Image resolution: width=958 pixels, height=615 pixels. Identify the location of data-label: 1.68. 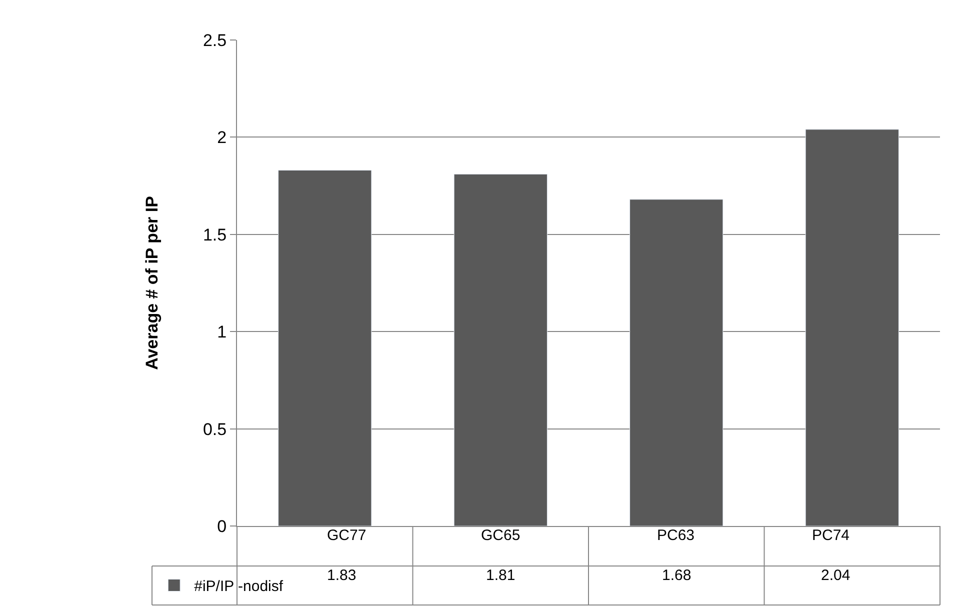
(677, 575).